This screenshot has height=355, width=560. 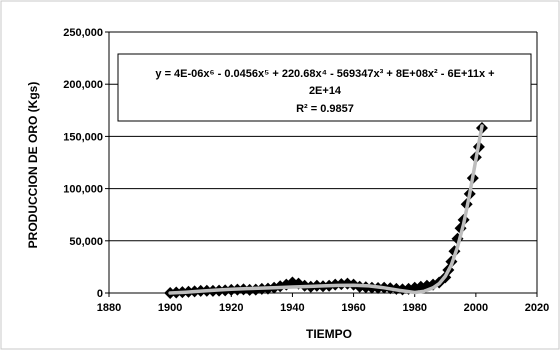 What do you see at coordinates (83, 190) in the screenshot?
I see `y-tick-label: 100,000` at bounding box center [83, 190].